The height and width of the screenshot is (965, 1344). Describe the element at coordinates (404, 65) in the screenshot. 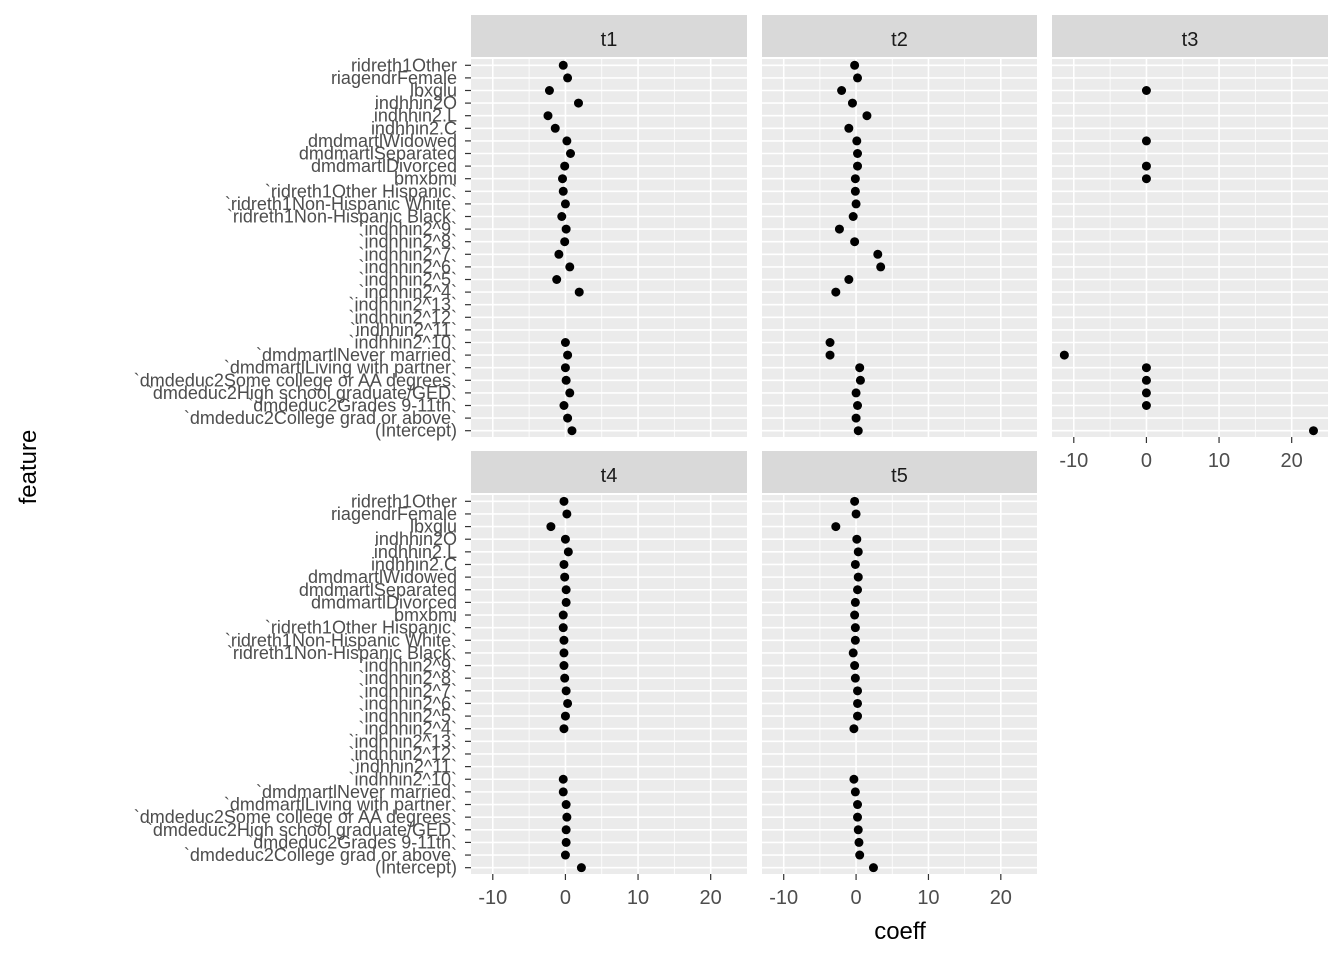

I see `y-tick-label: ridreth1Other` at that location.